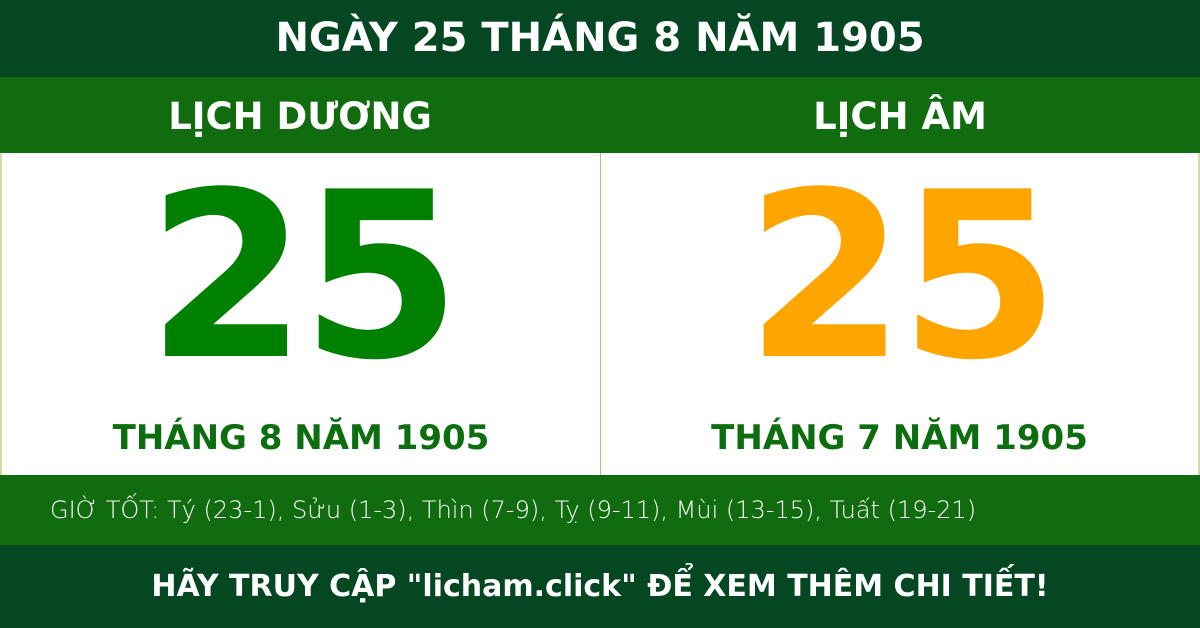 The height and width of the screenshot is (628, 1200). I want to click on page-title: NGÀY 25 THÁNG 8 NĂM 1905, so click(600, 38).